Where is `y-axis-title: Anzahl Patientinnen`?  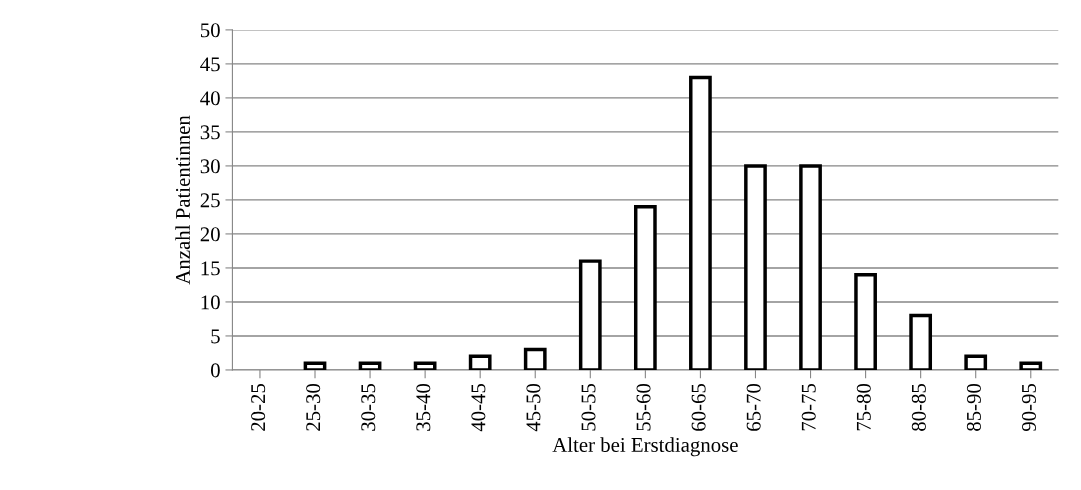 y-axis-title: Anzahl Patientinnen is located at coordinates (182, 200).